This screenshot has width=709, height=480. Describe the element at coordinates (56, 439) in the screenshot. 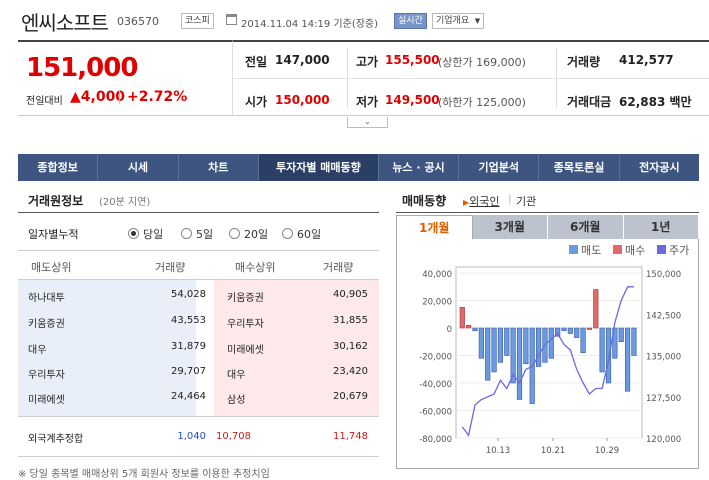

I see `foreign-label: 외국계추정합` at that location.